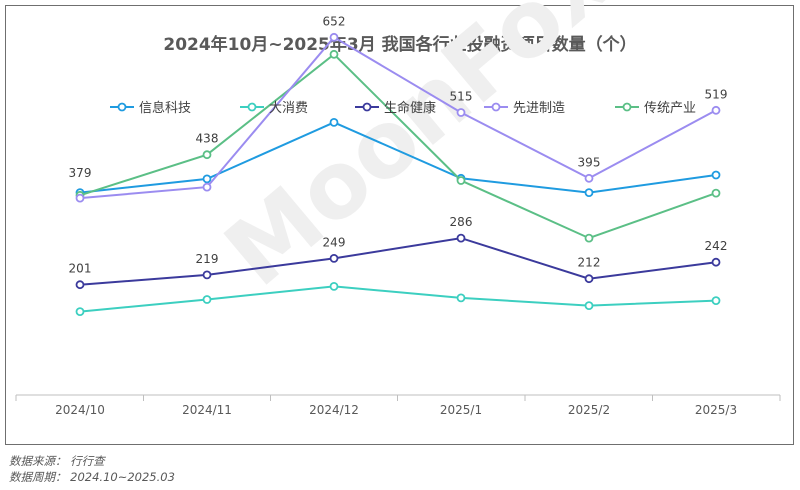 This screenshot has width=800, height=490. Describe the element at coordinates (334, 242) in the screenshot. I see `data-label: 249` at that location.